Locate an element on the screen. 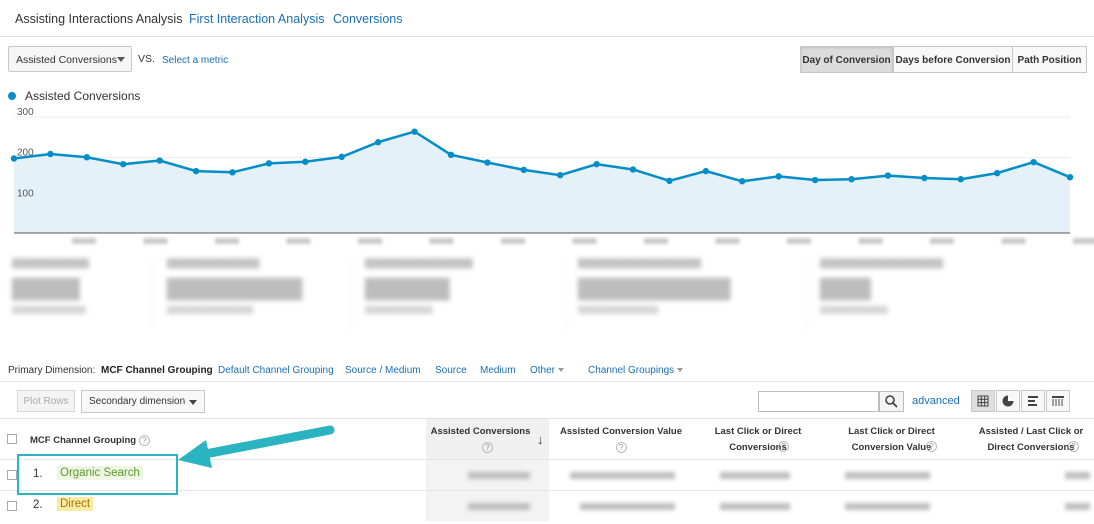 The width and height of the screenshot is (1094, 524). col-assisted-conversion-value: Assisted Conversion Value? is located at coordinates (621, 440).